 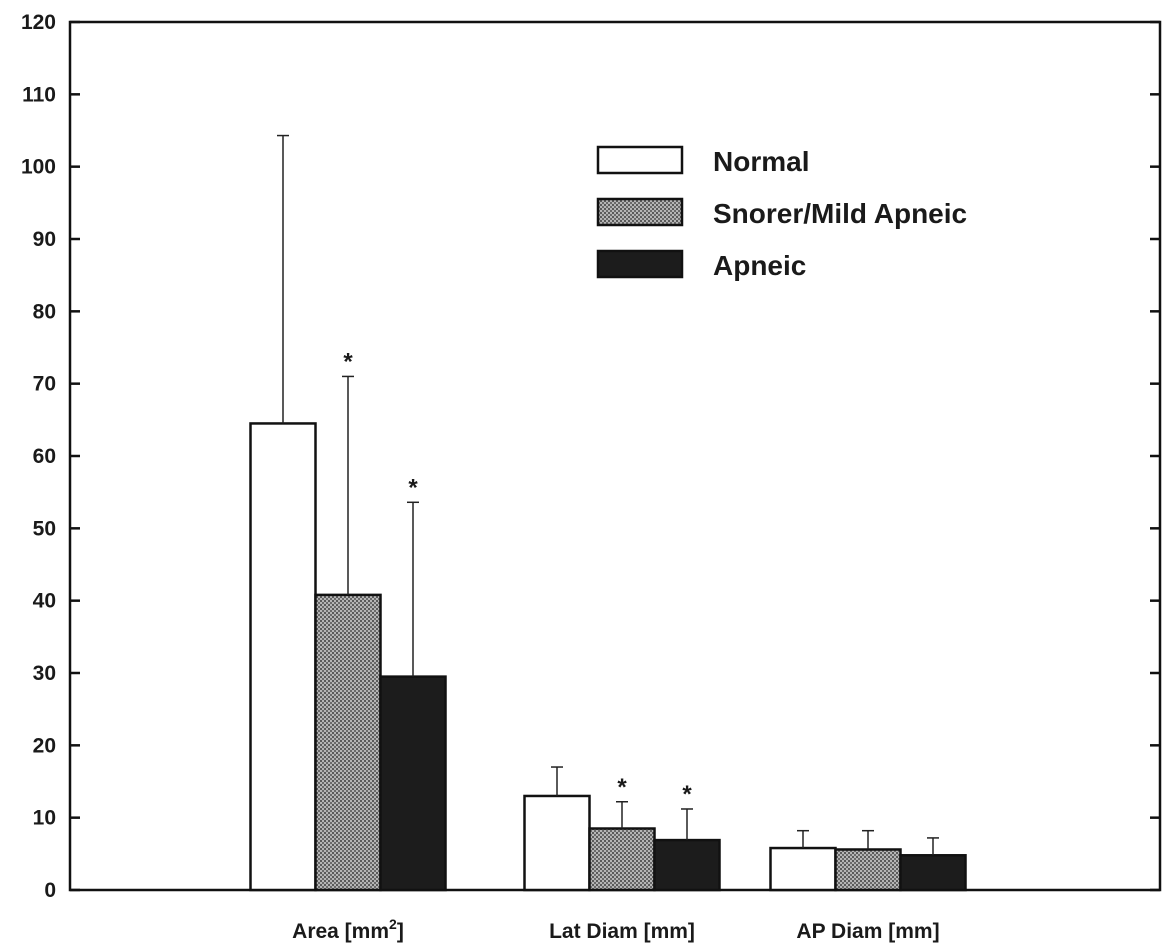 What do you see at coordinates (39, 94) in the screenshot?
I see `y-tick-label: 110` at bounding box center [39, 94].